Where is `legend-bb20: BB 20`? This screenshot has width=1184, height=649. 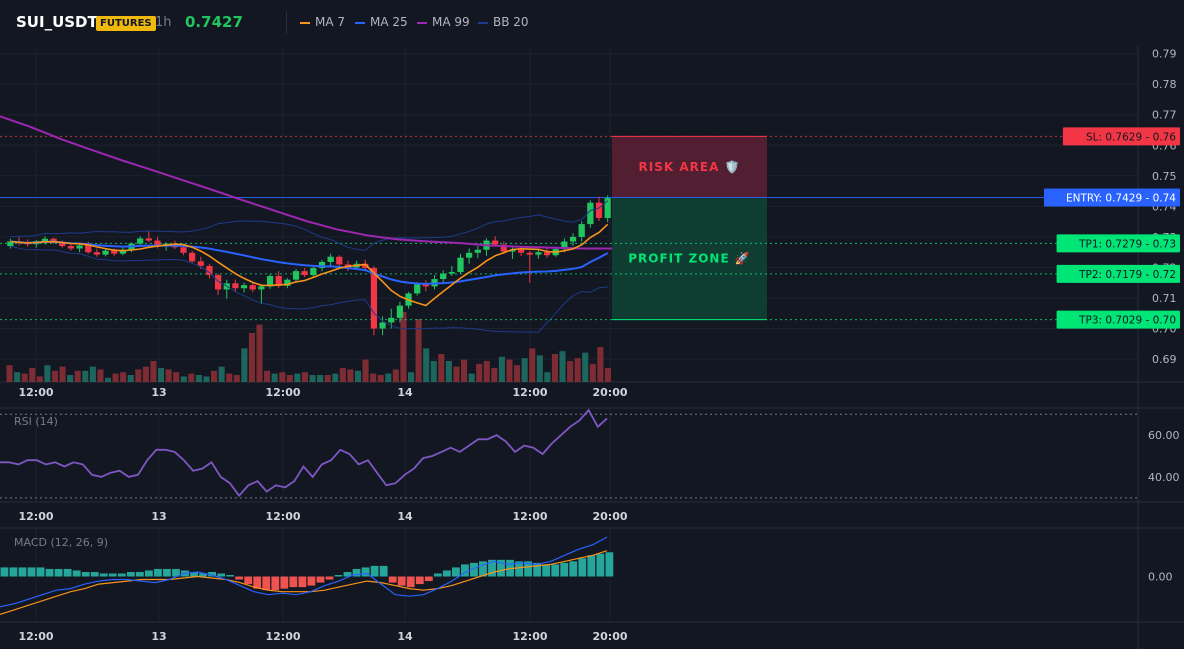
legend-bb20: BB 20 is located at coordinates (503, 22).